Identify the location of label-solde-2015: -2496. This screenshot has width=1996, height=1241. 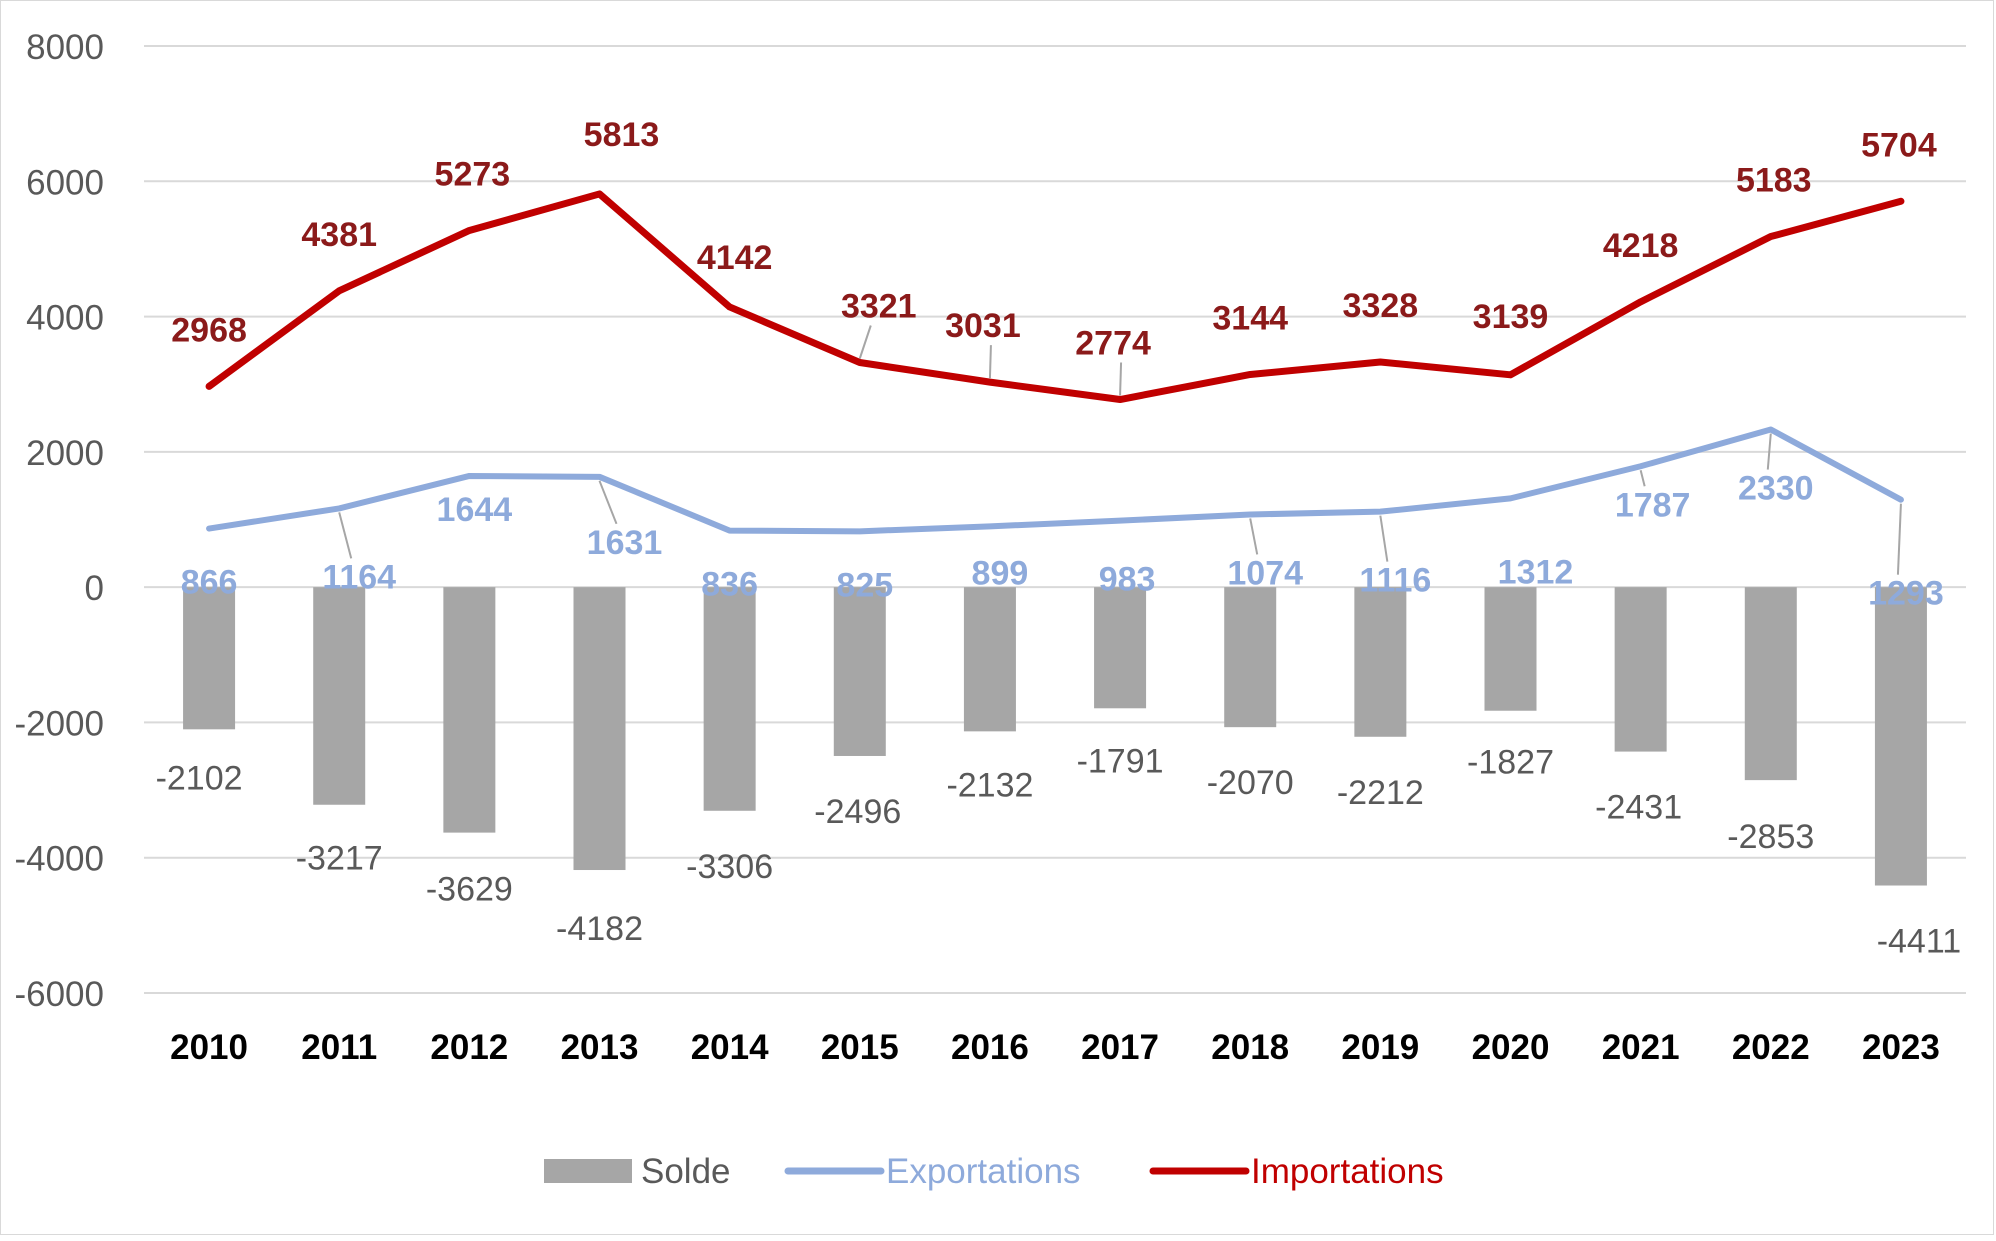
(857, 812).